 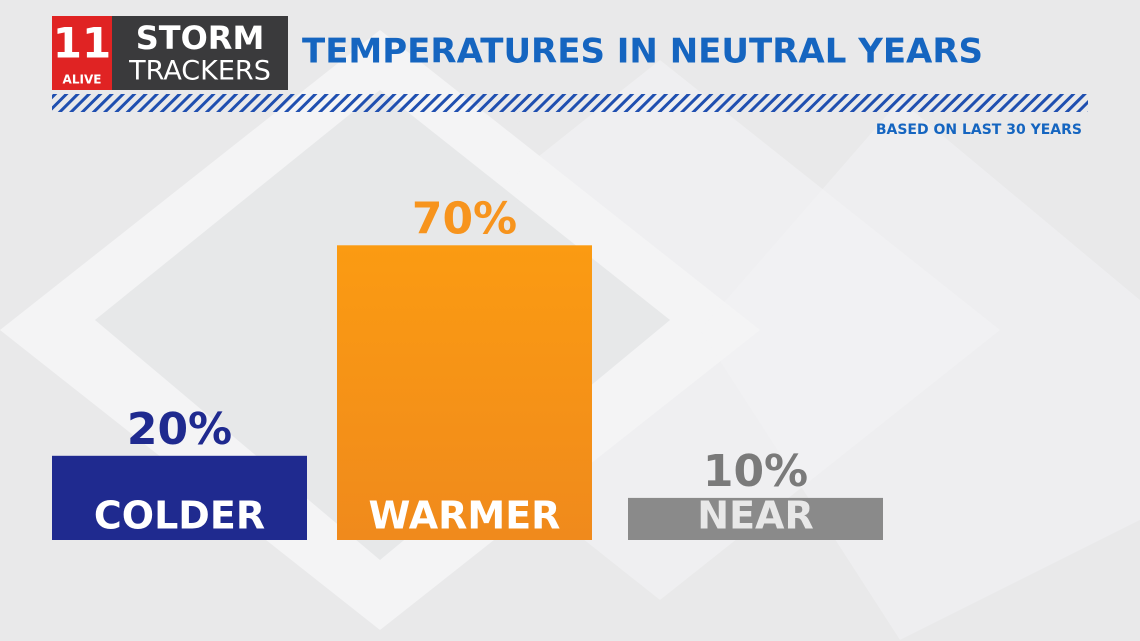 What do you see at coordinates (179, 429) in the screenshot?
I see `value-label: 20%` at bounding box center [179, 429].